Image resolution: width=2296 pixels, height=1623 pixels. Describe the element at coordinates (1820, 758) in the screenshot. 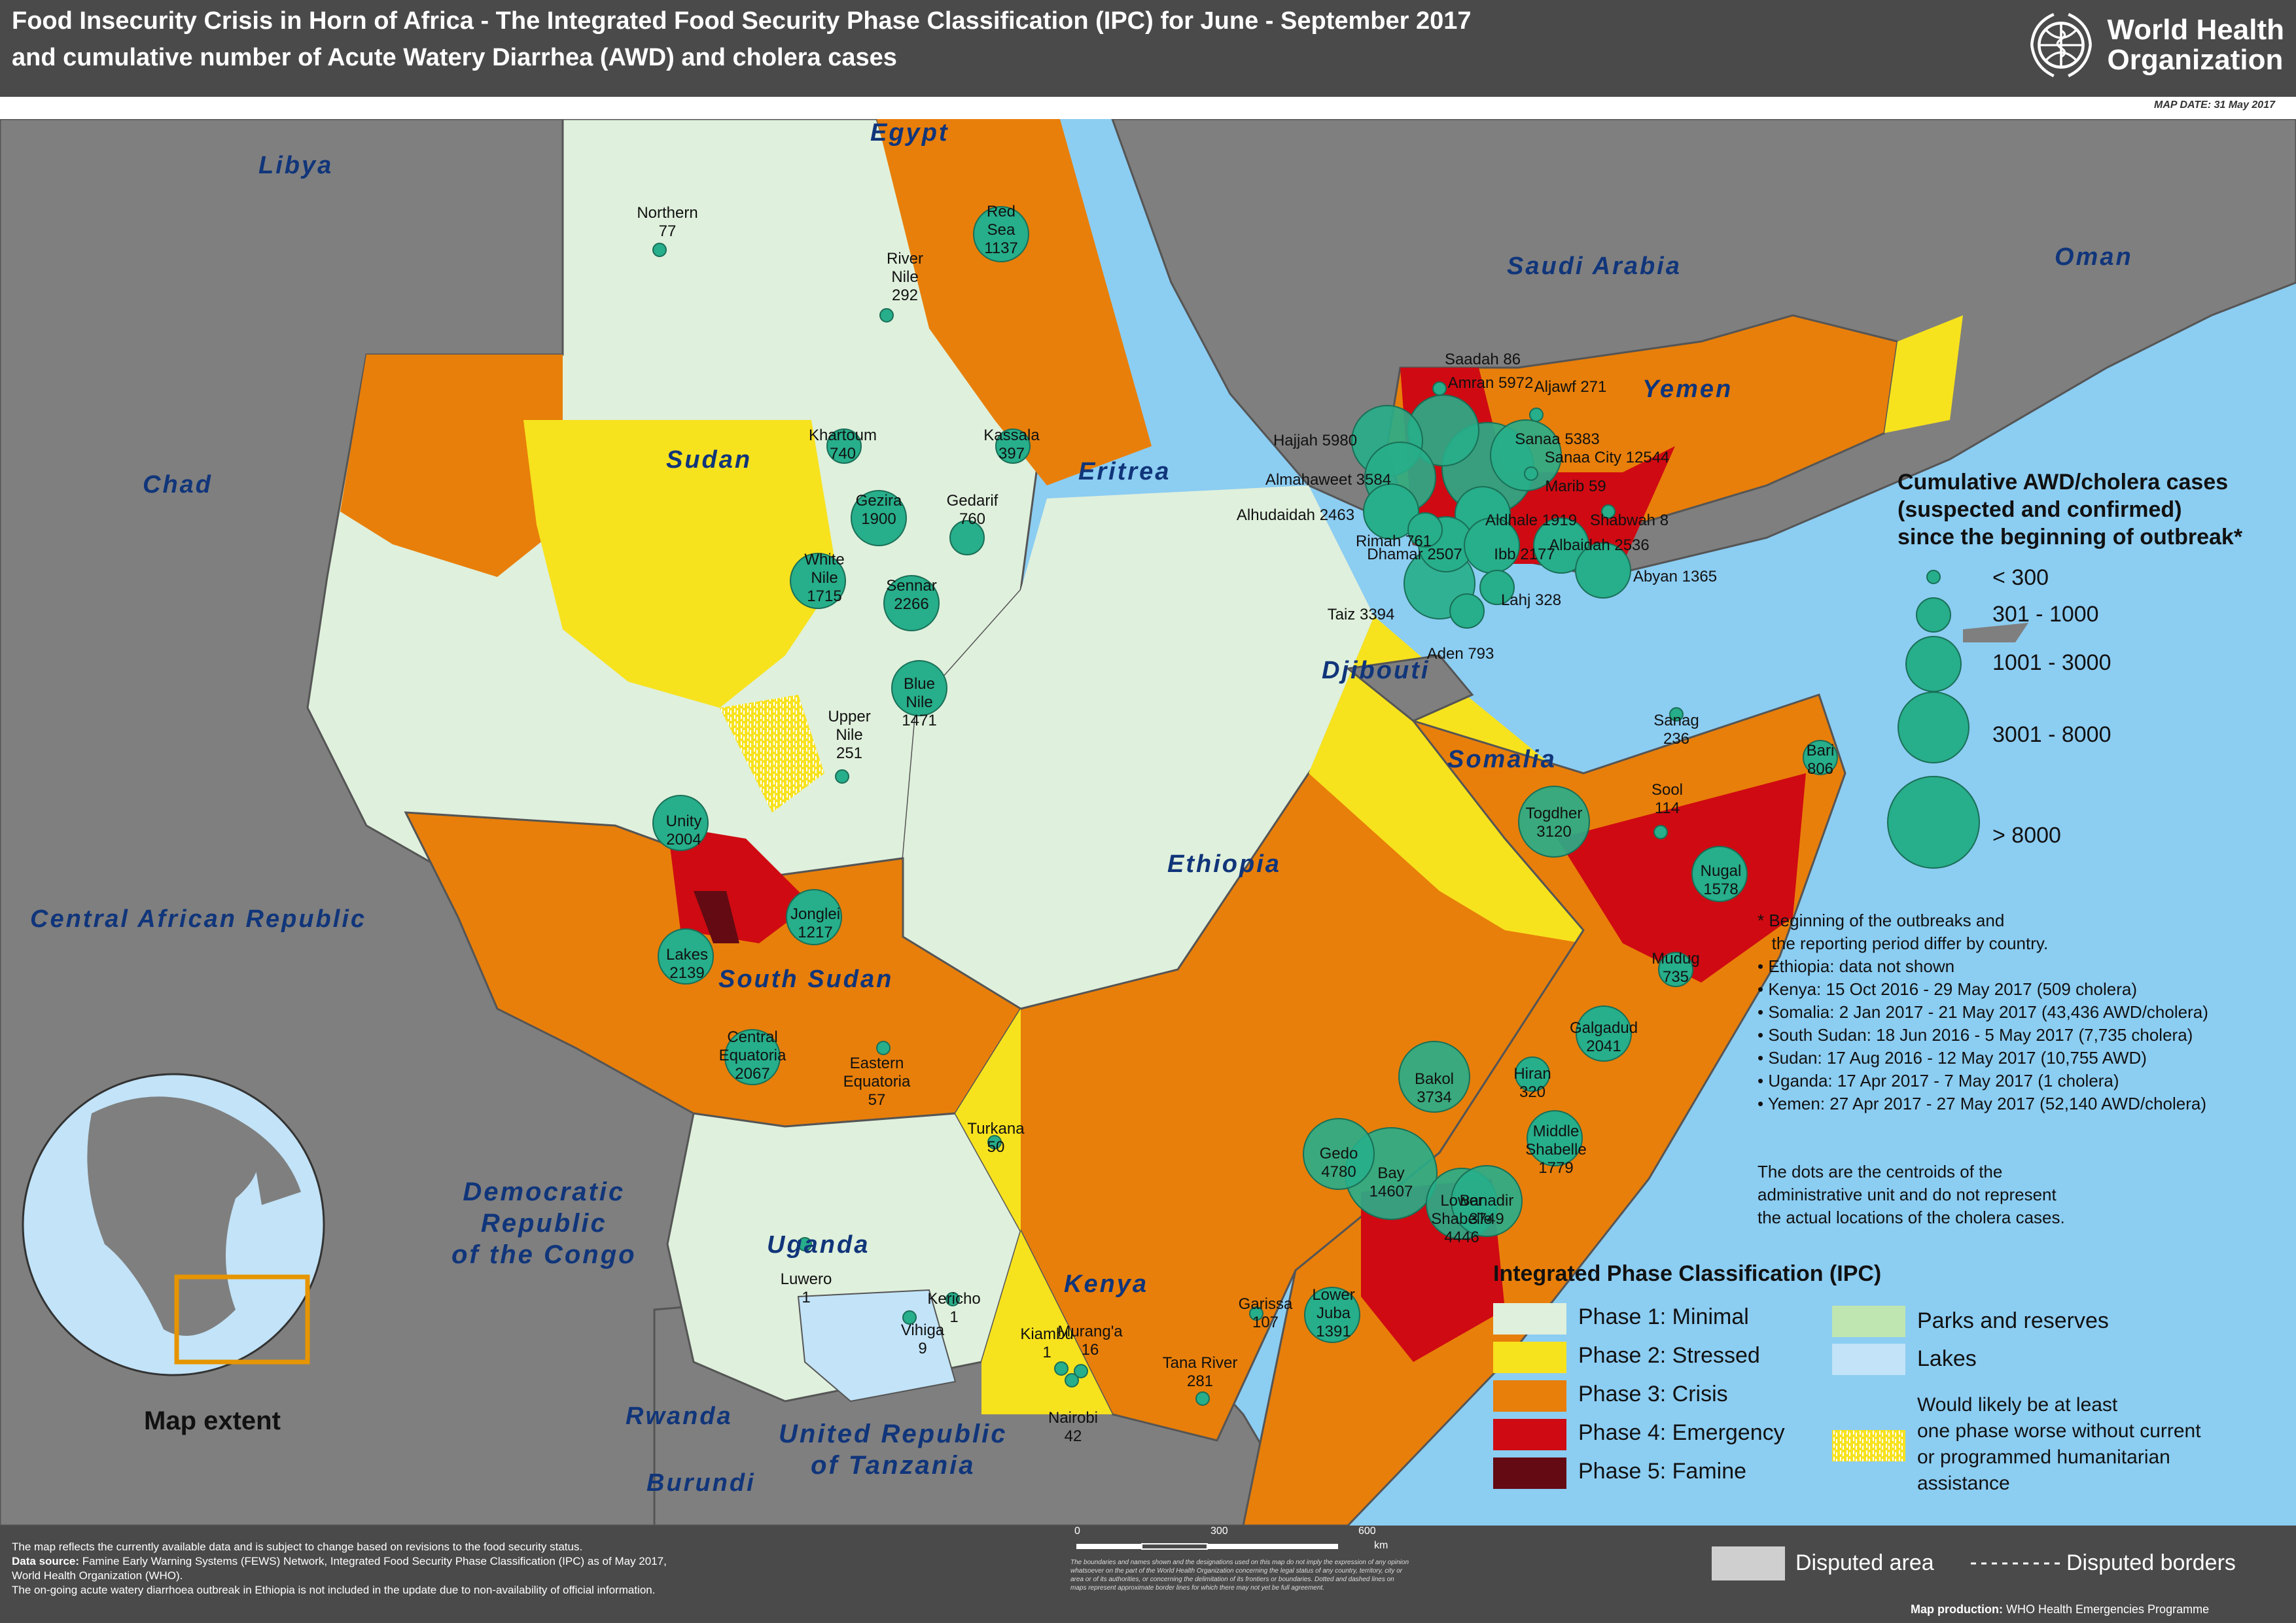

I see `case-circle-bari` at that location.